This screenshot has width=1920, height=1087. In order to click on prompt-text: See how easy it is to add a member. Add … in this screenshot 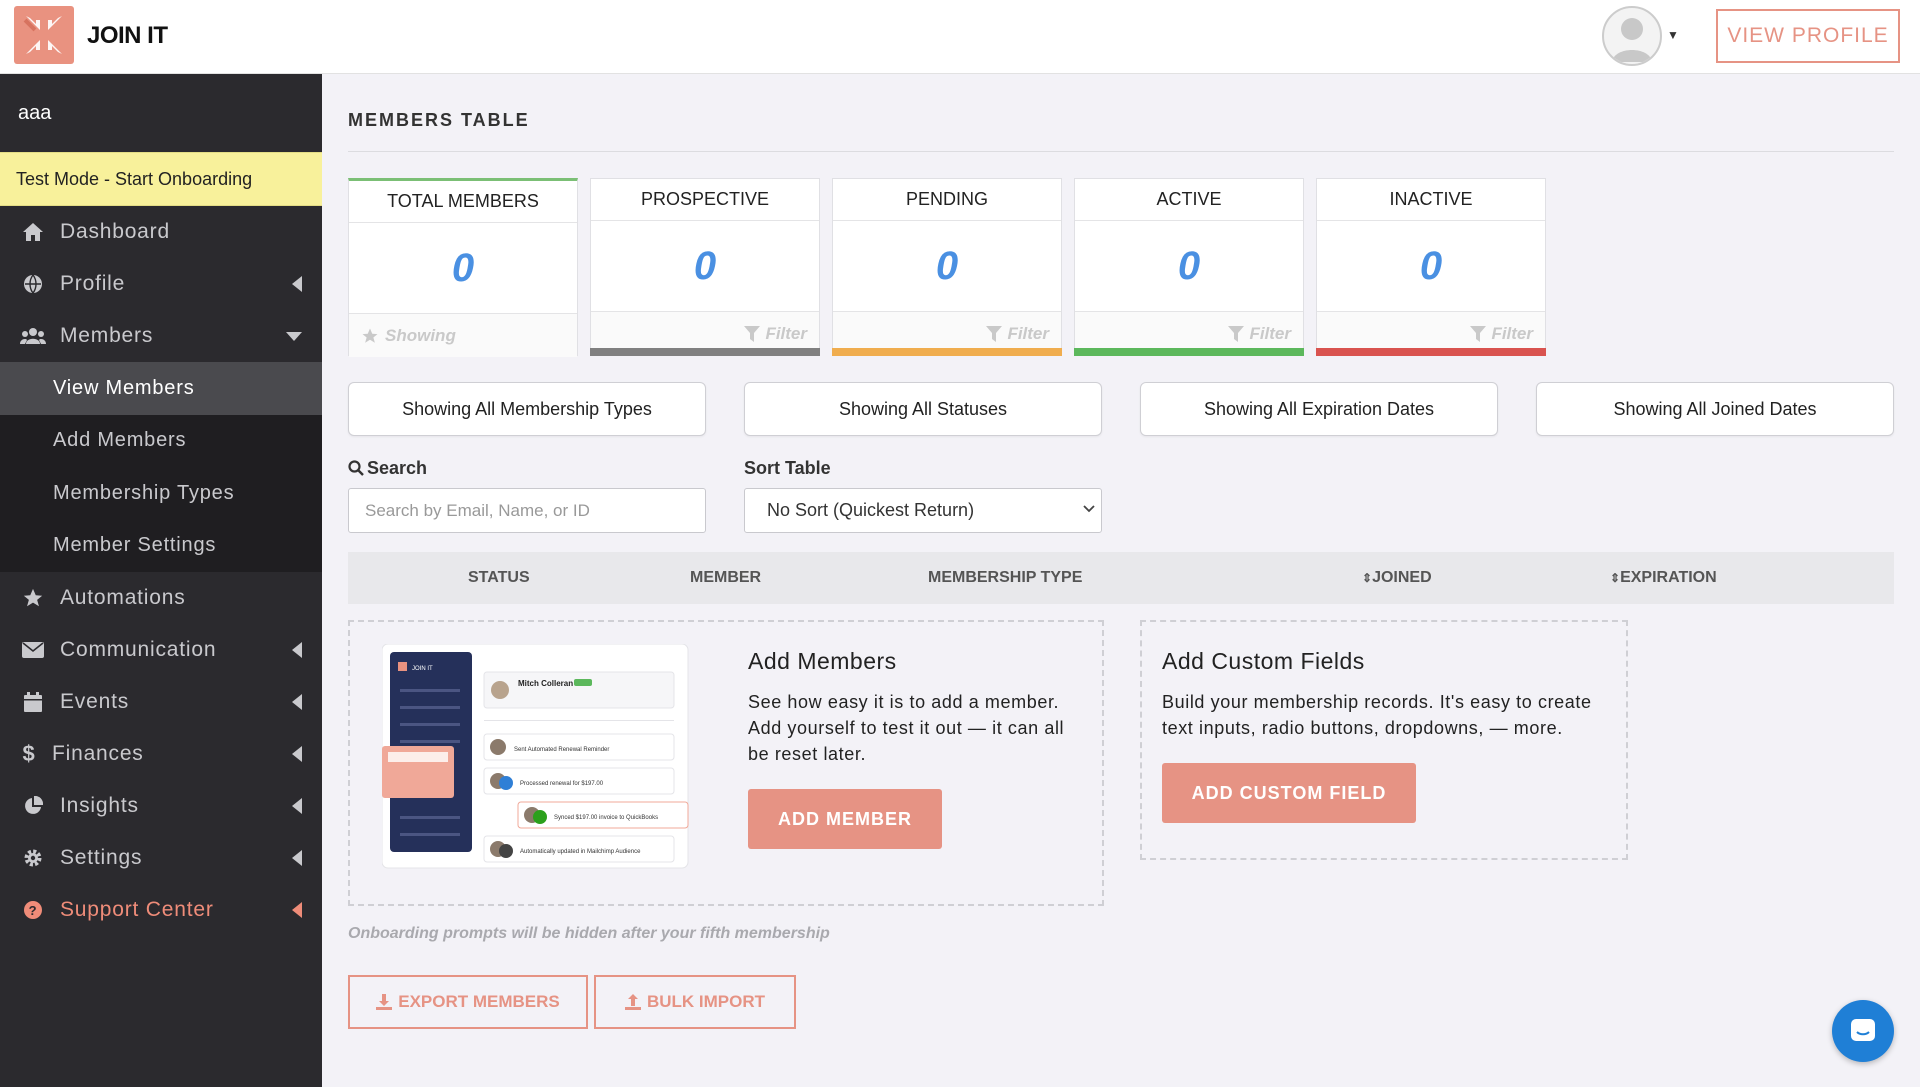, I will do `click(906, 728)`.